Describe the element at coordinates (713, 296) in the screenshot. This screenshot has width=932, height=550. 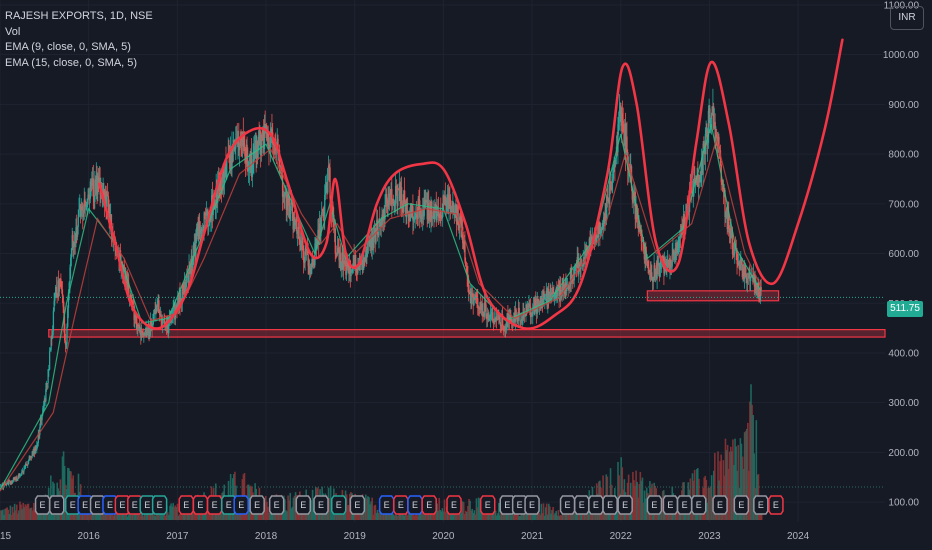
I see `support-zone-recent` at that location.